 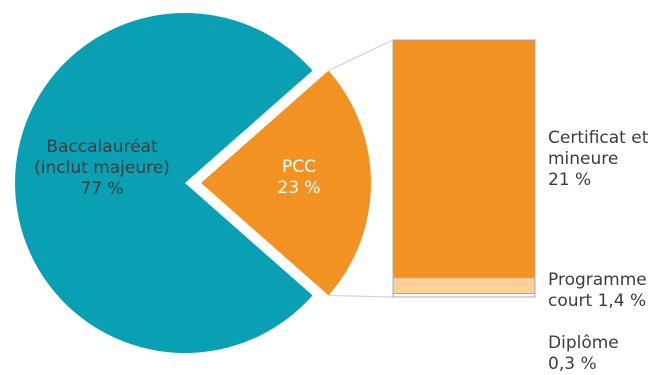 I want to click on connectors, so click(x=361, y=168).